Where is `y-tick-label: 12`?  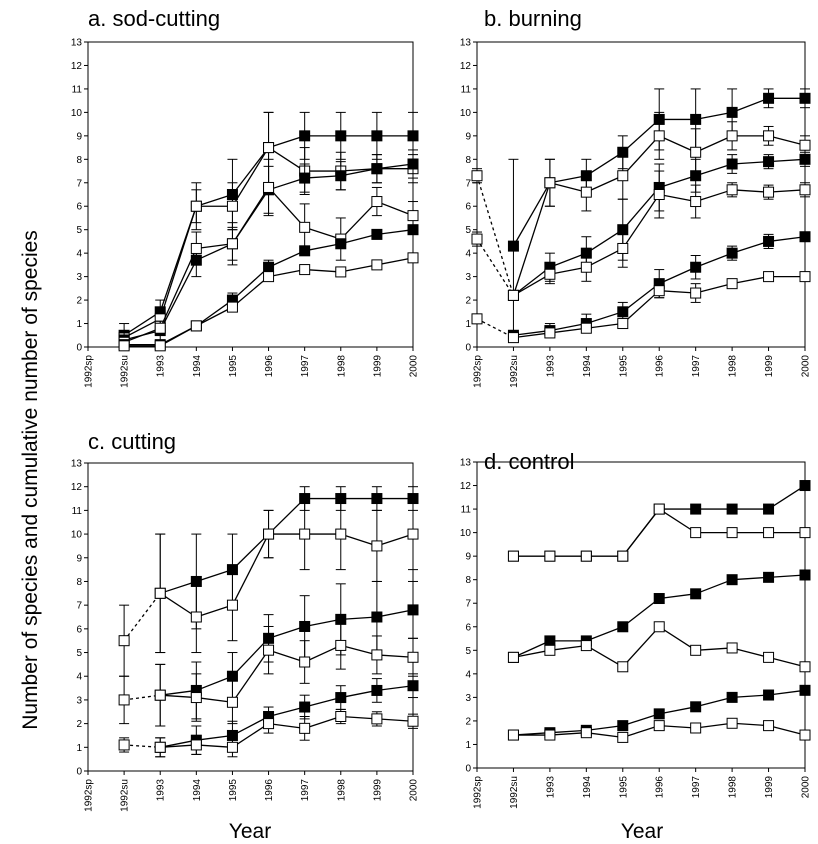 y-tick-label: 12 is located at coordinates (77, 487).